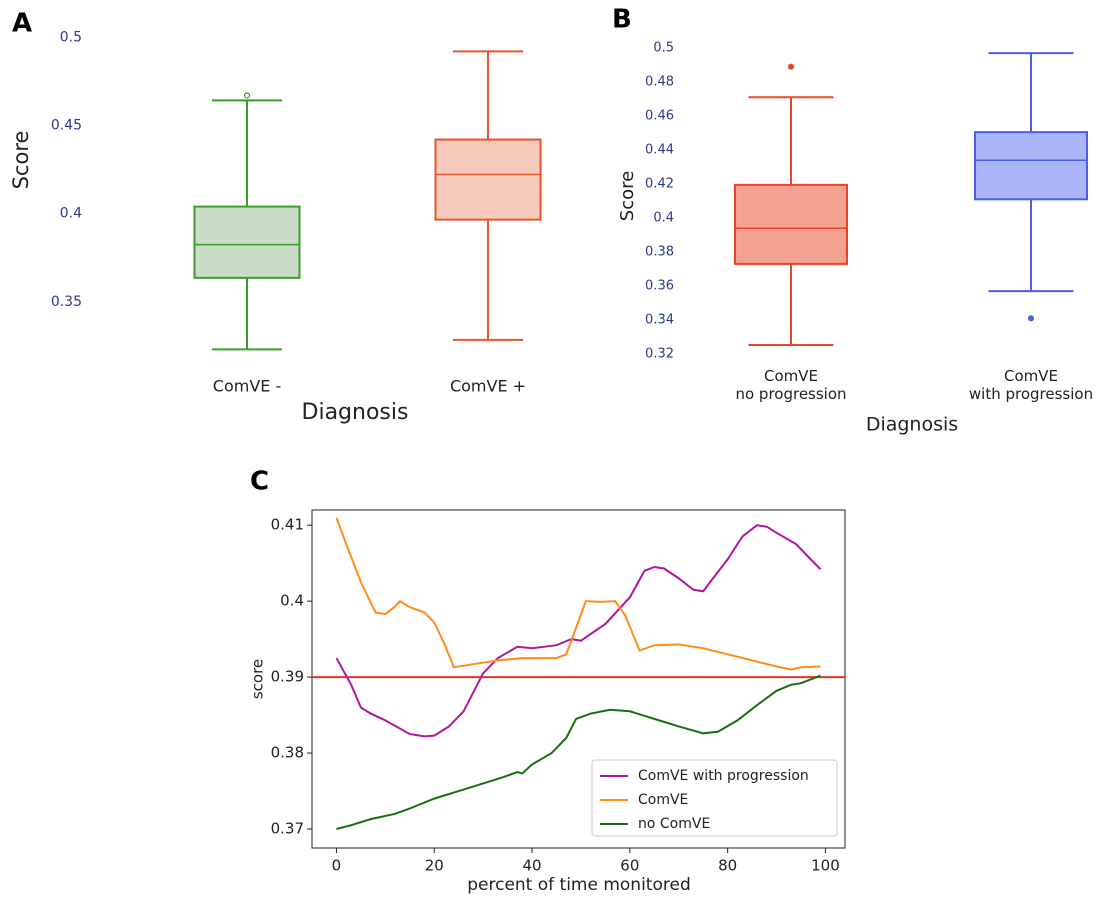 The width and height of the screenshot is (1100, 899). Describe the element at coordinates (434, 866) in the screenshot. I see `x-tick-label: 20` at that location.